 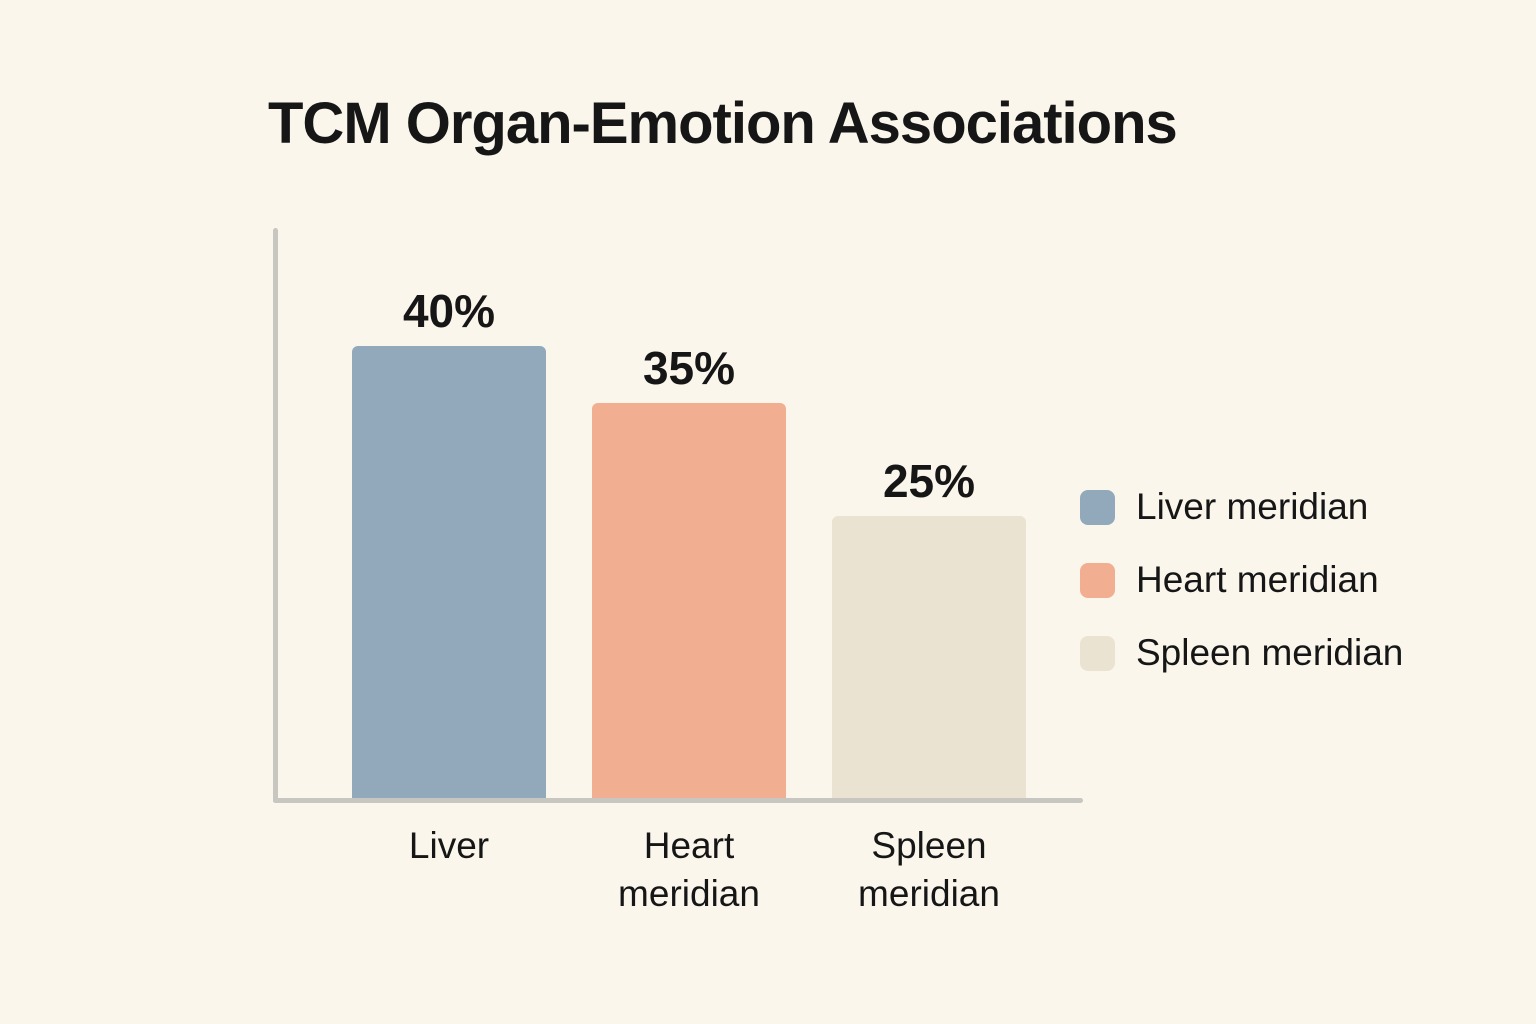 I want to click on bar-spleen-meridian, so click(x=929, y=658).